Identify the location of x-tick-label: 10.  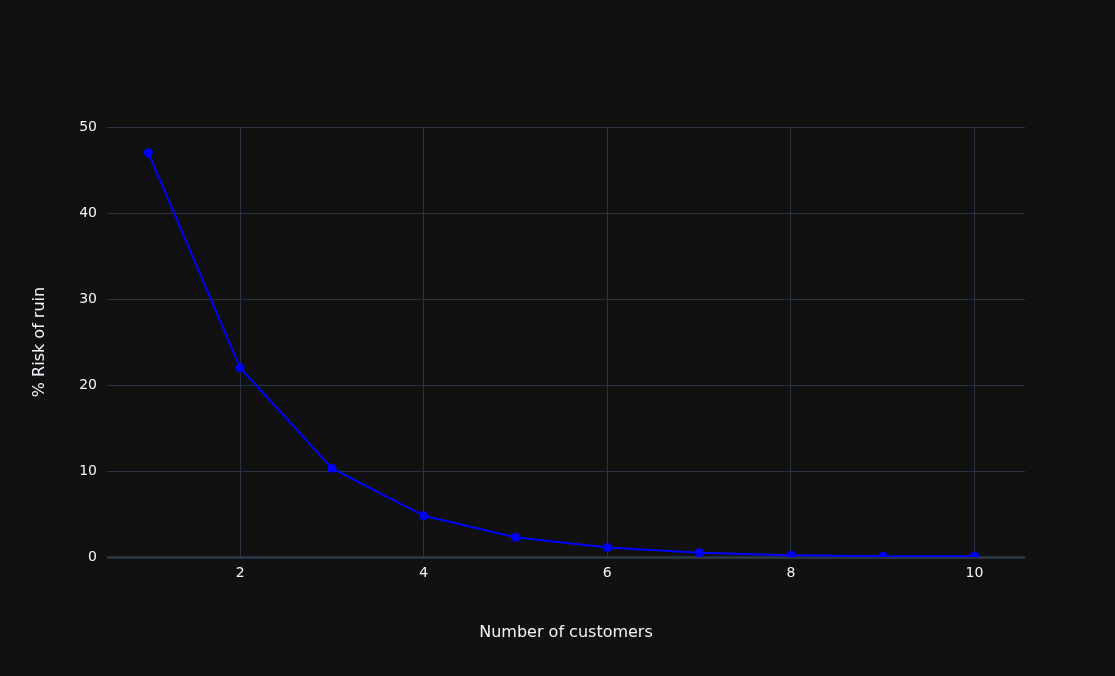
(974, 572).